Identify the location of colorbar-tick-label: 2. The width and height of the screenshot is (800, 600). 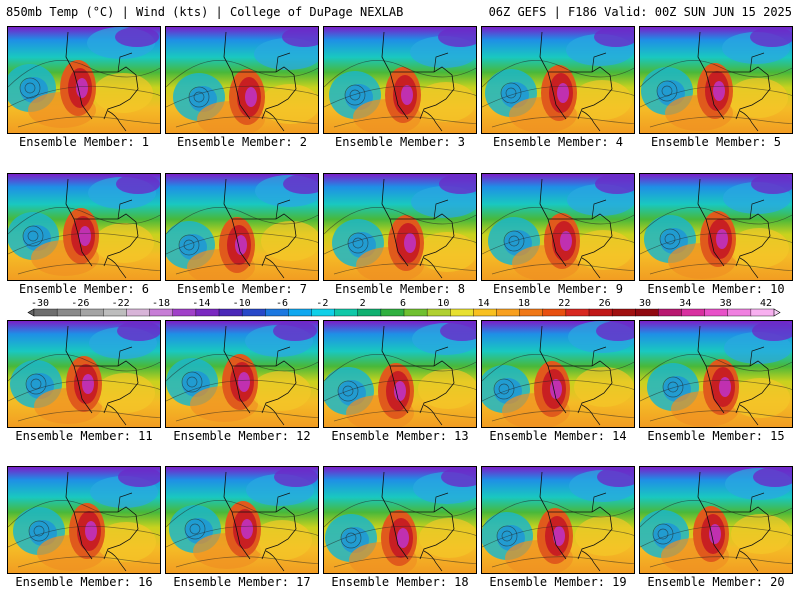
(363, 303).